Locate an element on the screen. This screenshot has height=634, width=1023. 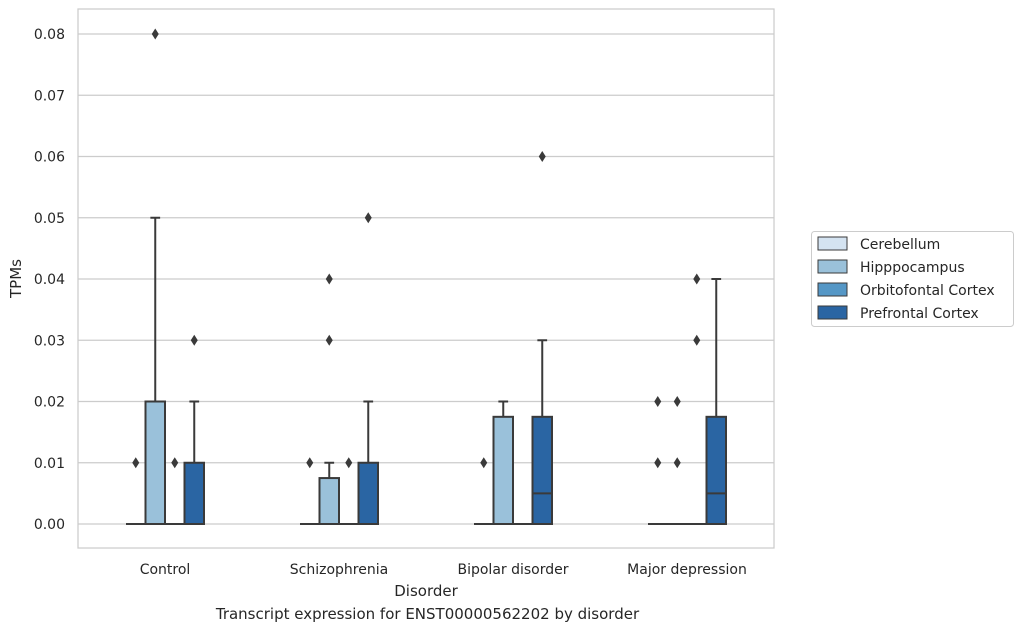
x-tick-label: Major depression is located at coordinates (687, 570).